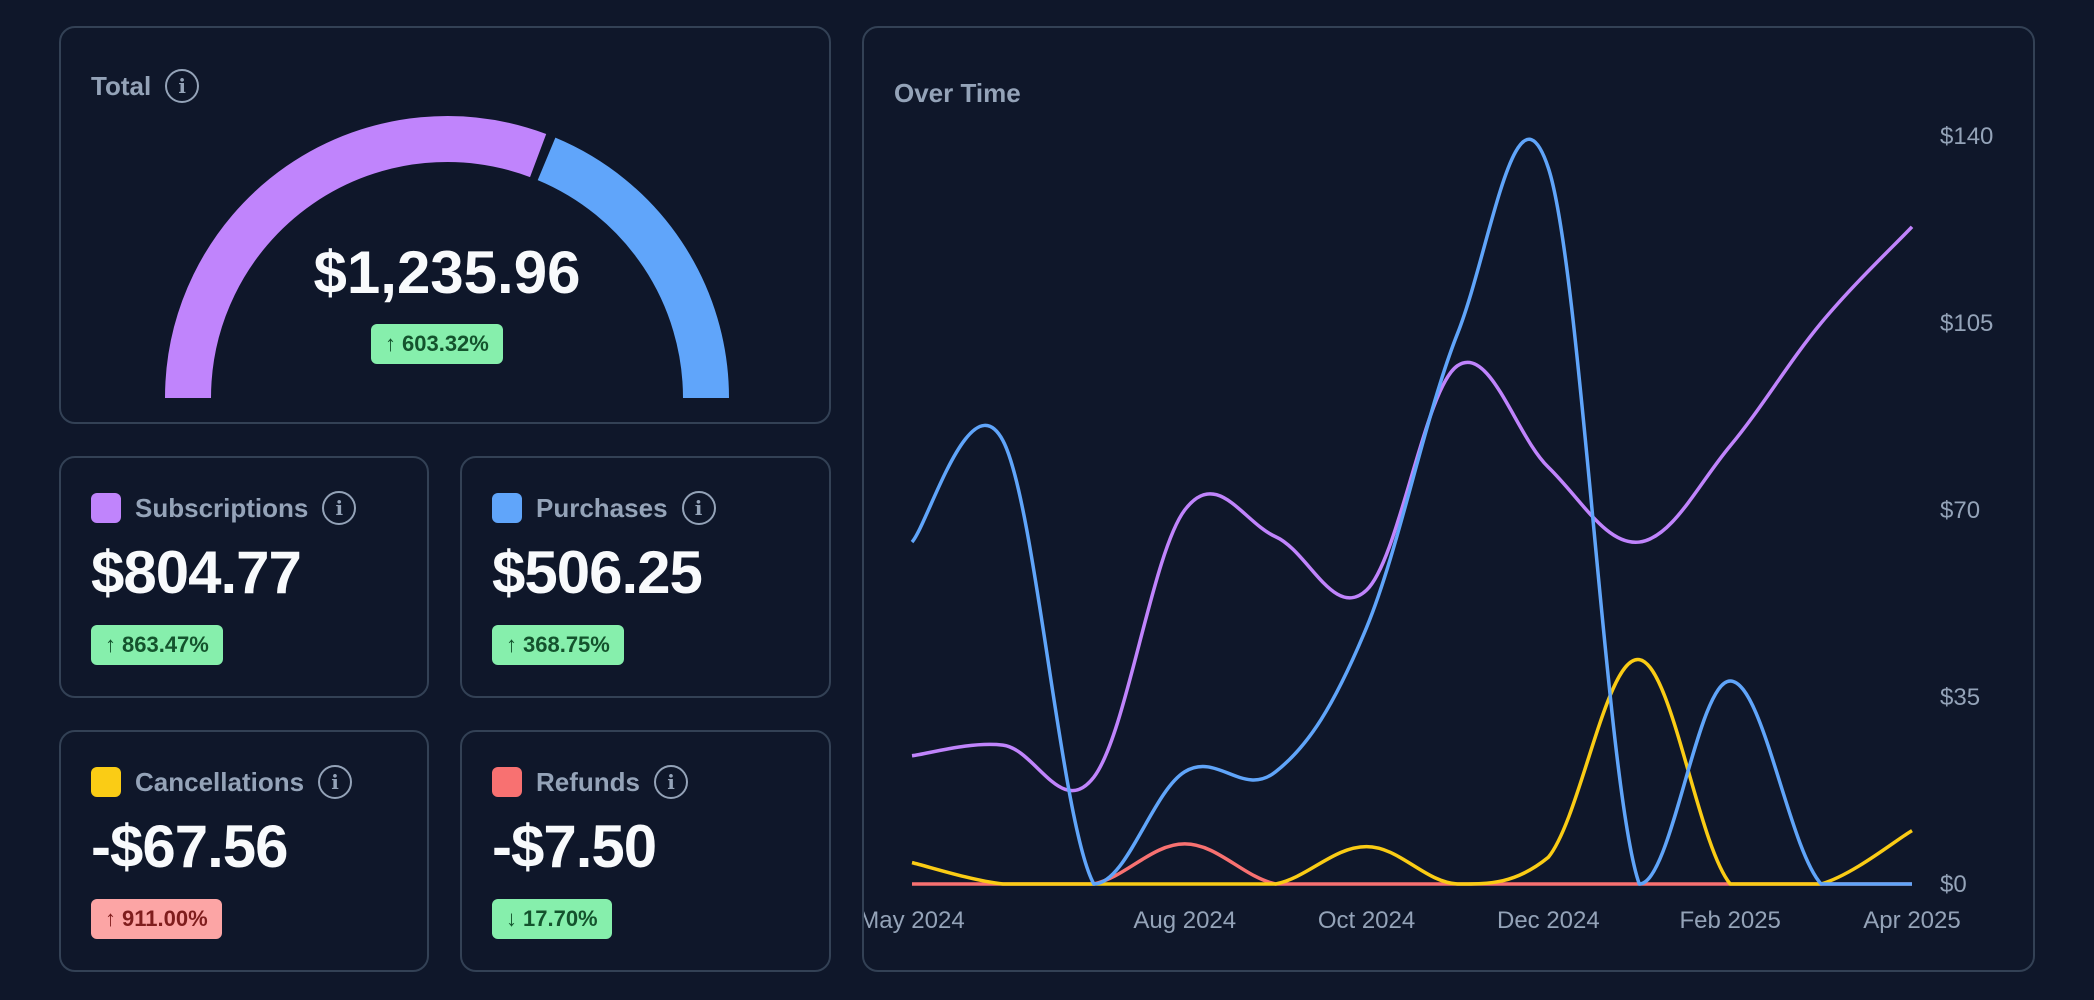 The image size is (2094, 1000). Describe the element at coordinates (106, 508) in the screenshot. I see `subscriptions-color-swatch` at that location.